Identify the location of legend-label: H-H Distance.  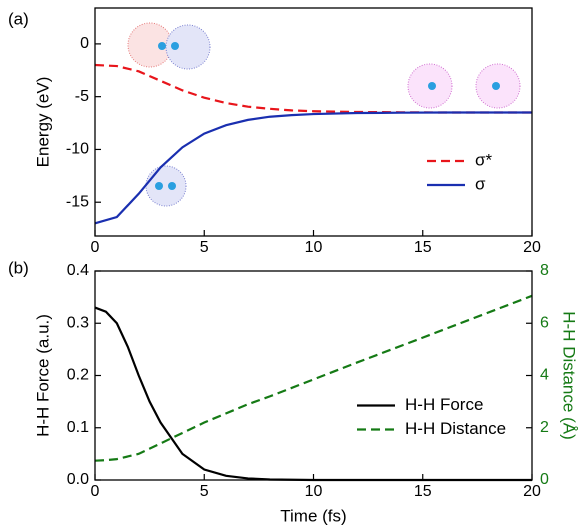
(455, 428).